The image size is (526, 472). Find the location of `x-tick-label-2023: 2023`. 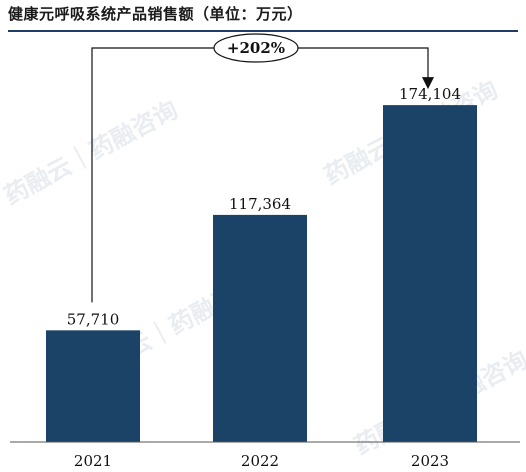

x-tick-label-2023: 2023 is located at coordinates (430, 461).